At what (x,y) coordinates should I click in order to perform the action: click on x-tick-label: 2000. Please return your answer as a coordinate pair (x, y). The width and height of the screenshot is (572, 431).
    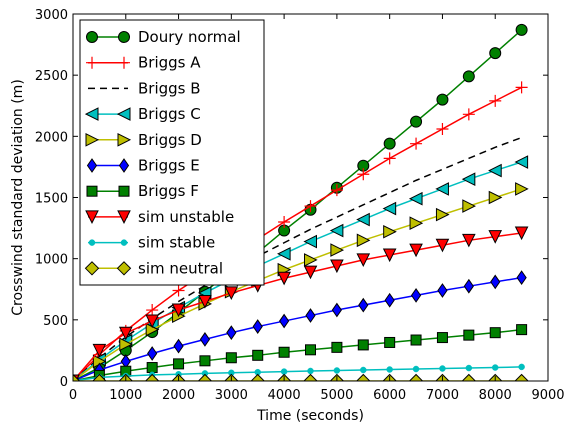
    Looking at the image, I should click on (178, 395).